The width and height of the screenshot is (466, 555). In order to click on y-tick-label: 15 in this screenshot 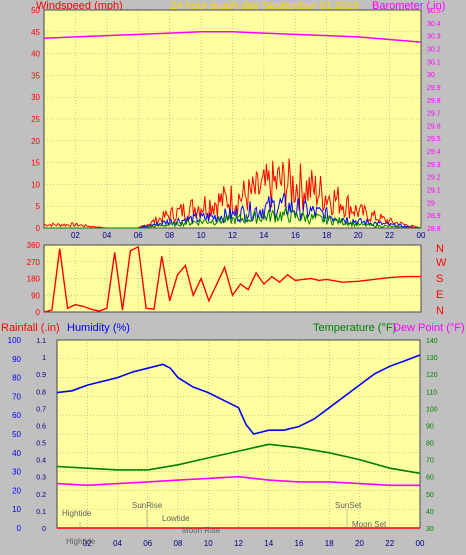, I will do `click(35, 163)`.